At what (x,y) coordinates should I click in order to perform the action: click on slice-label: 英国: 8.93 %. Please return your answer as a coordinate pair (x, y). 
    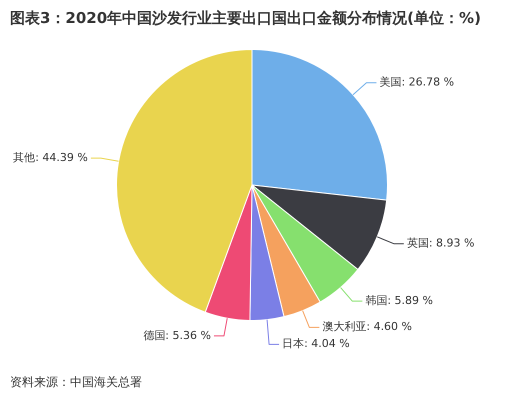
    Looking at the image, I should click on (440, 243).